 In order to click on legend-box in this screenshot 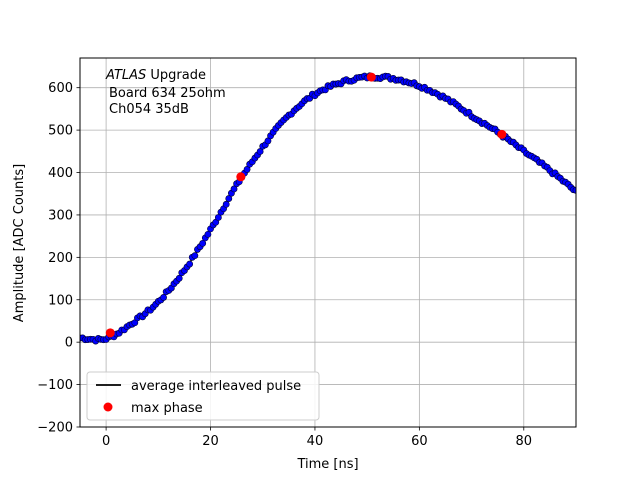, I will do `click(203, 396)`.